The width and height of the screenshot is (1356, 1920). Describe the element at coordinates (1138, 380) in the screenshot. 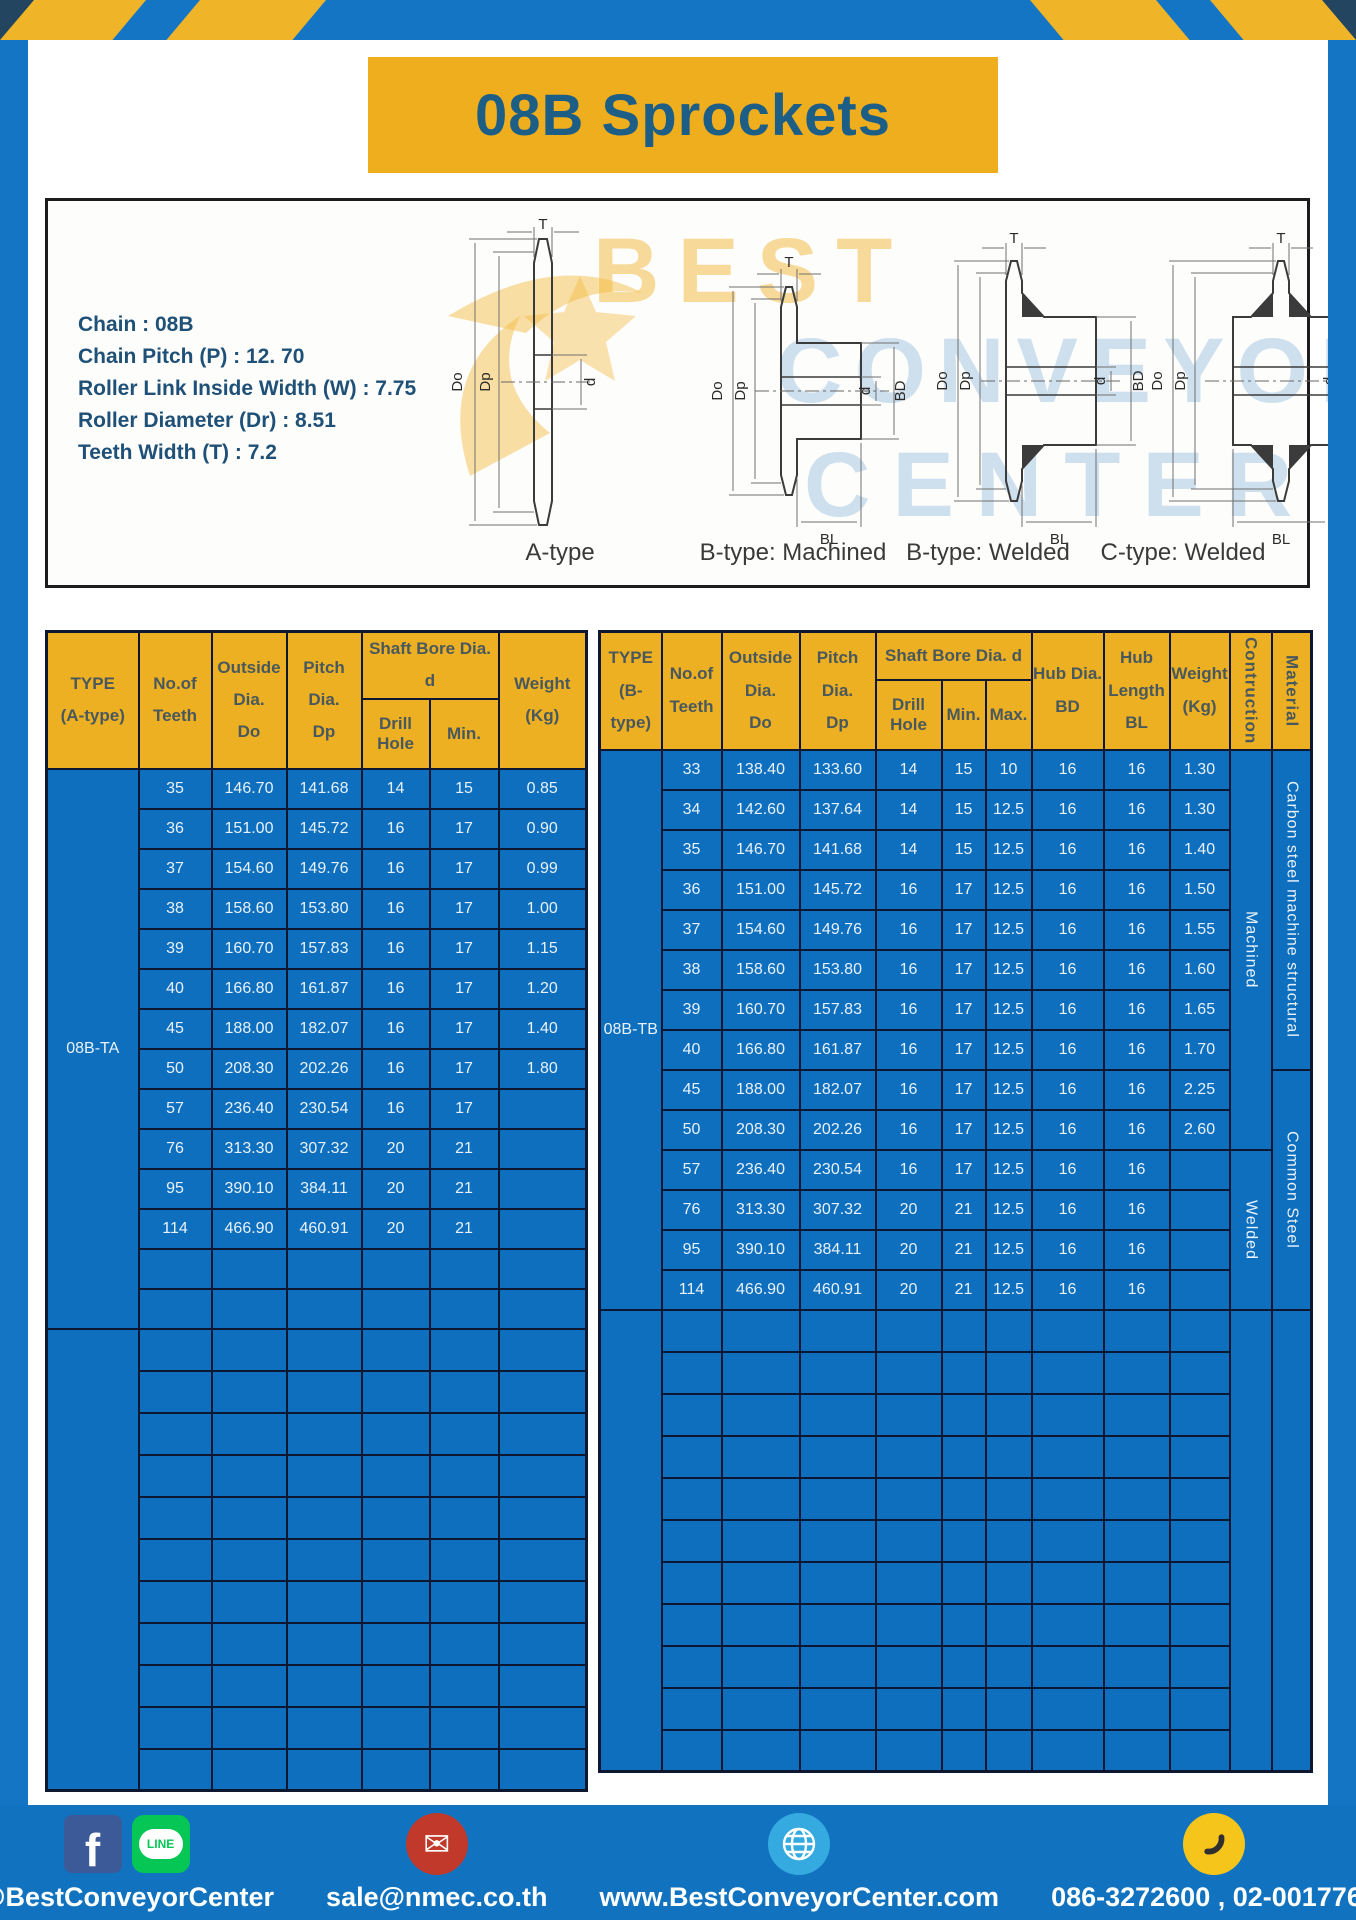

I see `svg-text: BD` at that location.